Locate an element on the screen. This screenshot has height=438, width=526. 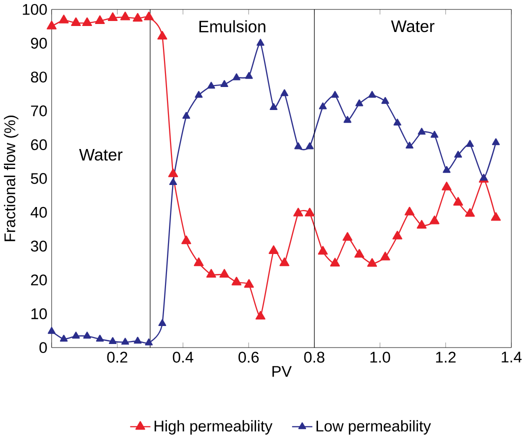
annotation: Emulsion is located at coordinates (232, 26).